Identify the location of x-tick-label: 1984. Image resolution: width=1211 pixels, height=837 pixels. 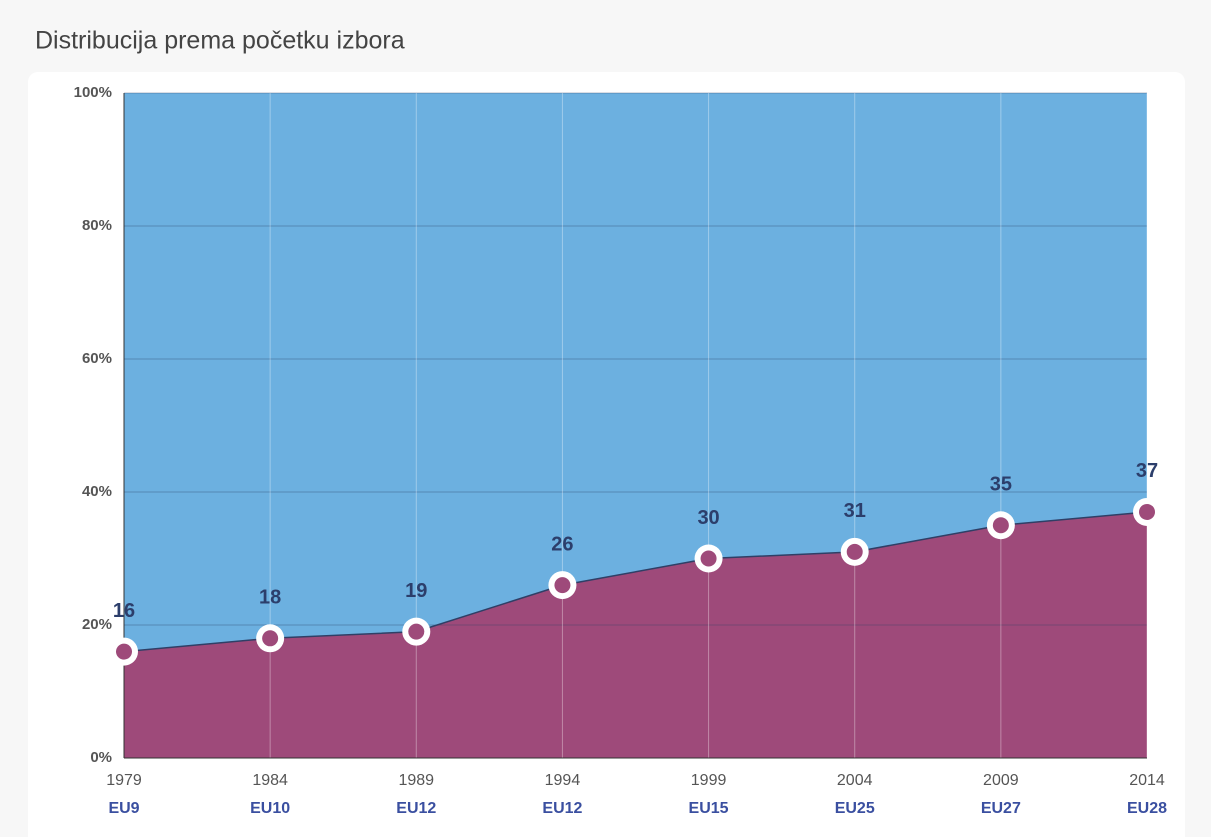
(270, 780).